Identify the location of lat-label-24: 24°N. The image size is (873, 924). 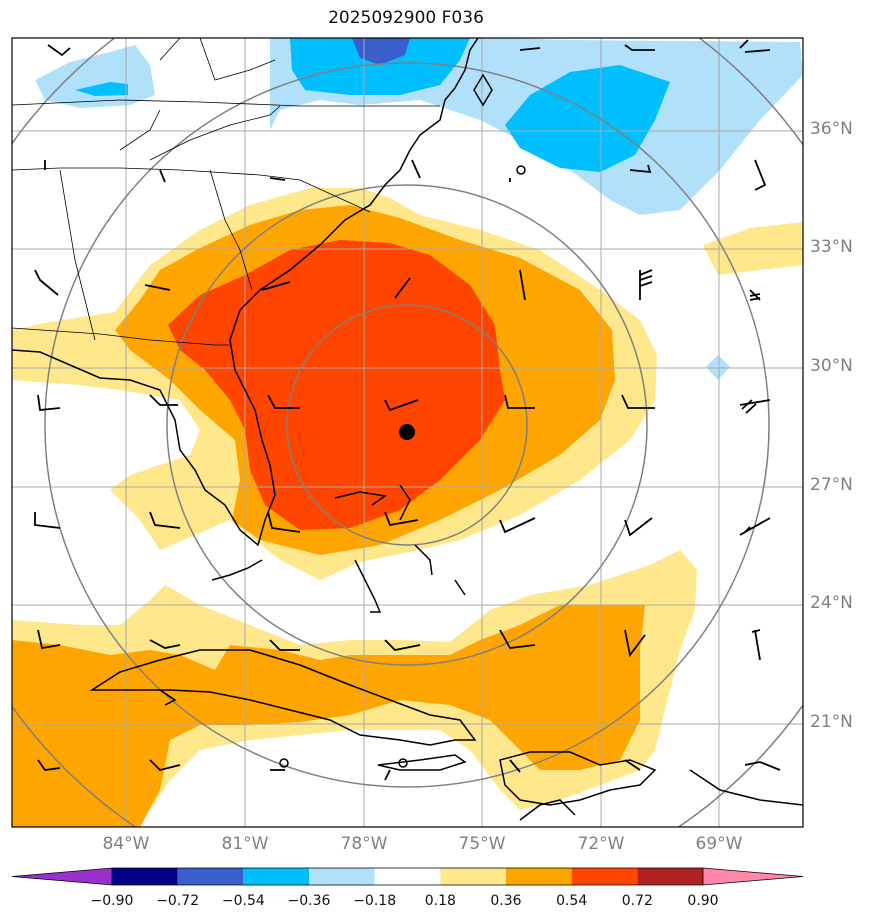
(831, 603).